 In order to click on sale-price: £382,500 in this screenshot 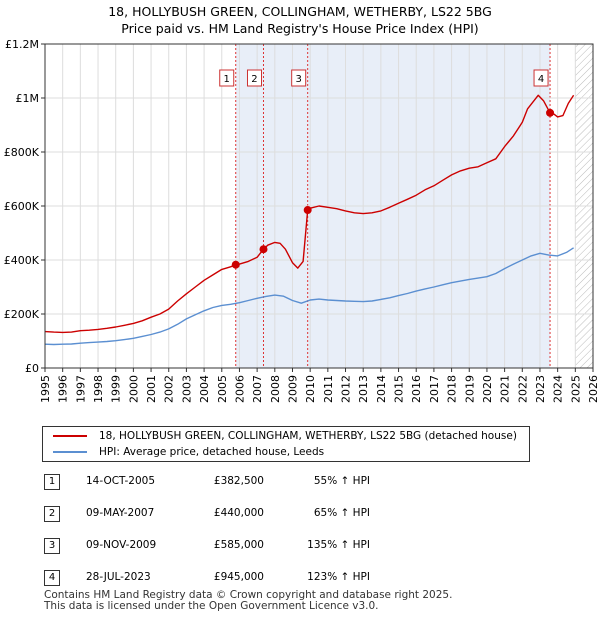, I will do `click(238, 481)`.